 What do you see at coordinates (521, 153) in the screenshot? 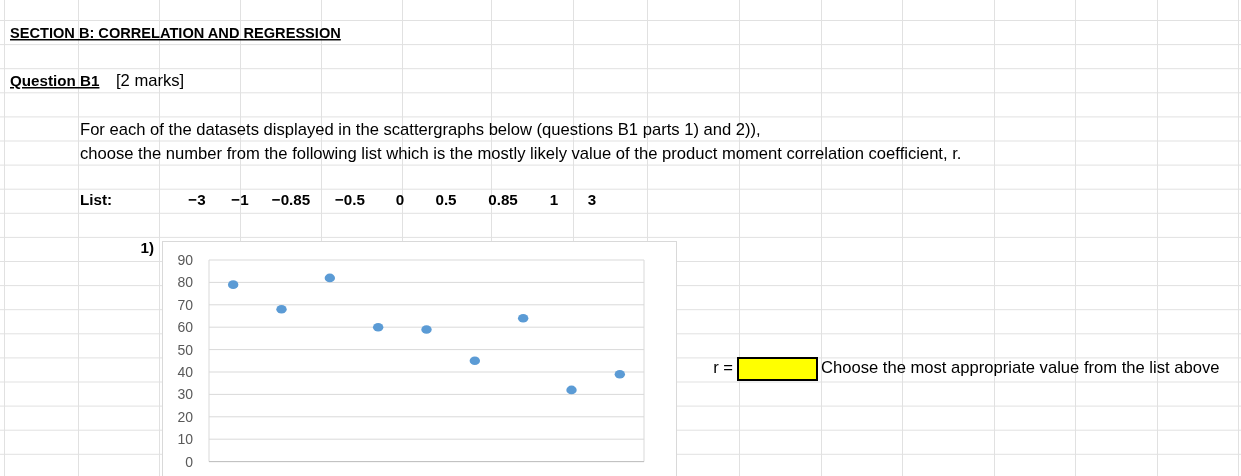
I see `text: choose the number from the following list which is the mostly likely value of the product moment correlation coefficient, r.` at bounding box center [521, 153].